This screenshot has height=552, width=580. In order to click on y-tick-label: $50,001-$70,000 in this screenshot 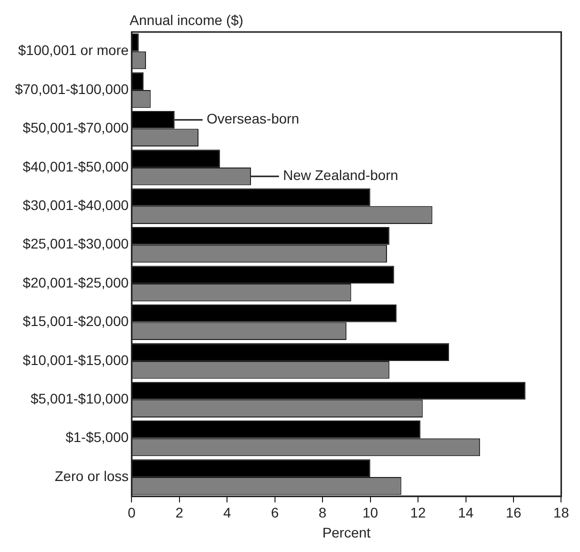, I will do `click(75, 128)`.